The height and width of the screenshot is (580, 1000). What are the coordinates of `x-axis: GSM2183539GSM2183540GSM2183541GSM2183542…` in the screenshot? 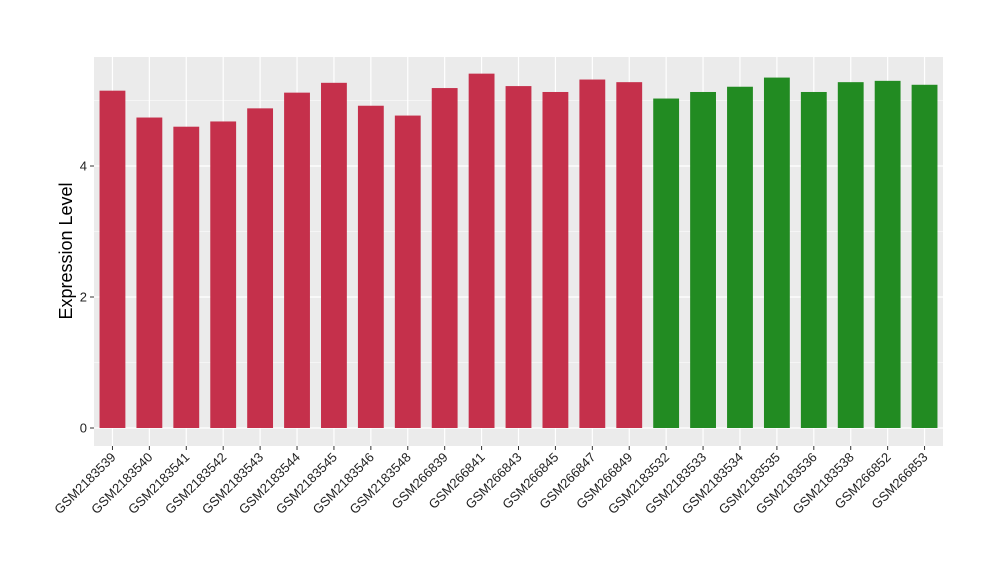 It's located at (491, 481).